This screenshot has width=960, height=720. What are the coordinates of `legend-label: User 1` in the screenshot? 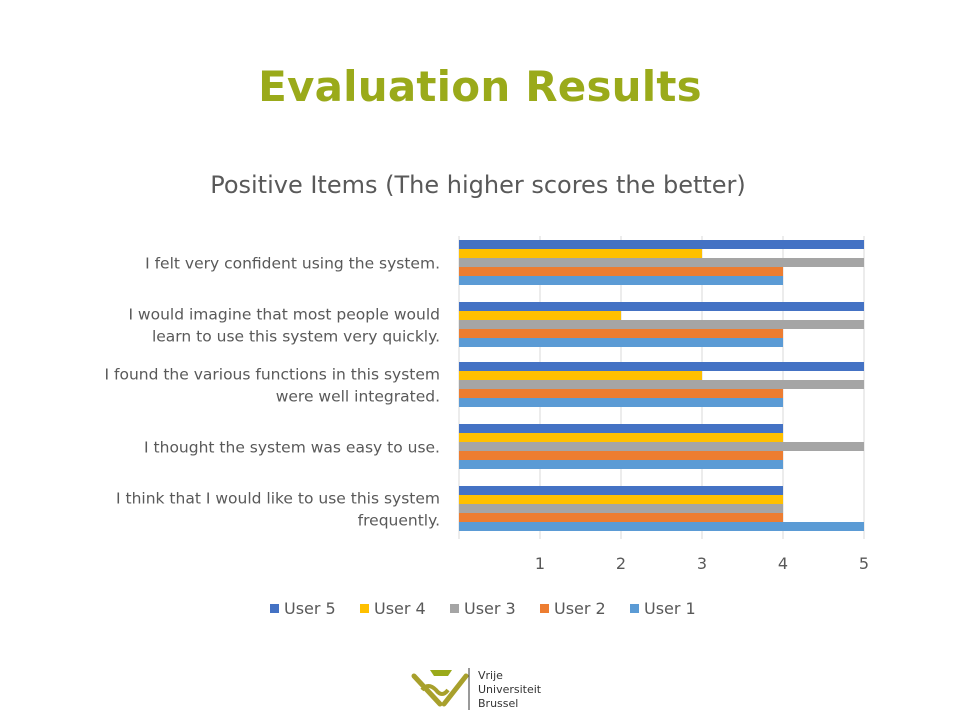 It's located at (670, 608).